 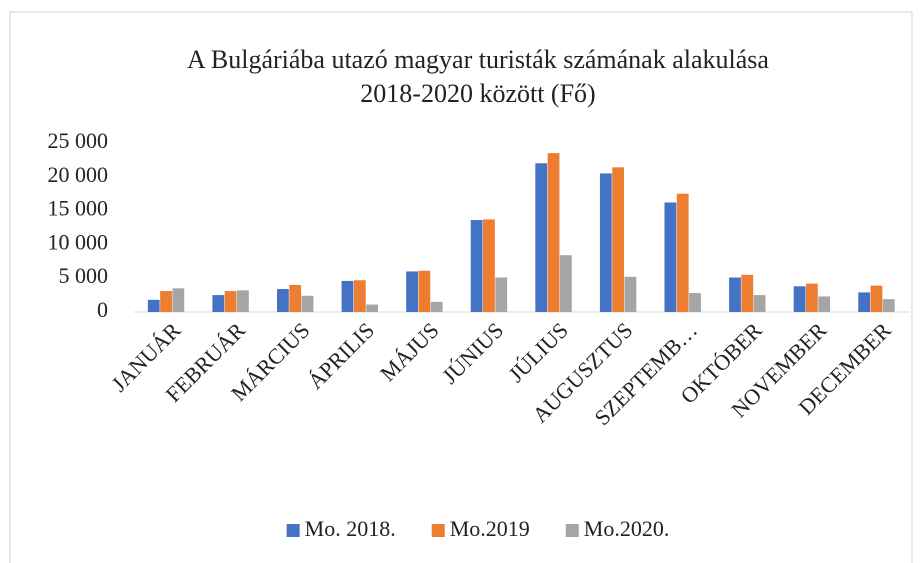 What do you see at coordinates (477, 93) in the screenshot?
I see `chart-title: 2018-2020 között (Fő)` at bounding box center [477, 93].